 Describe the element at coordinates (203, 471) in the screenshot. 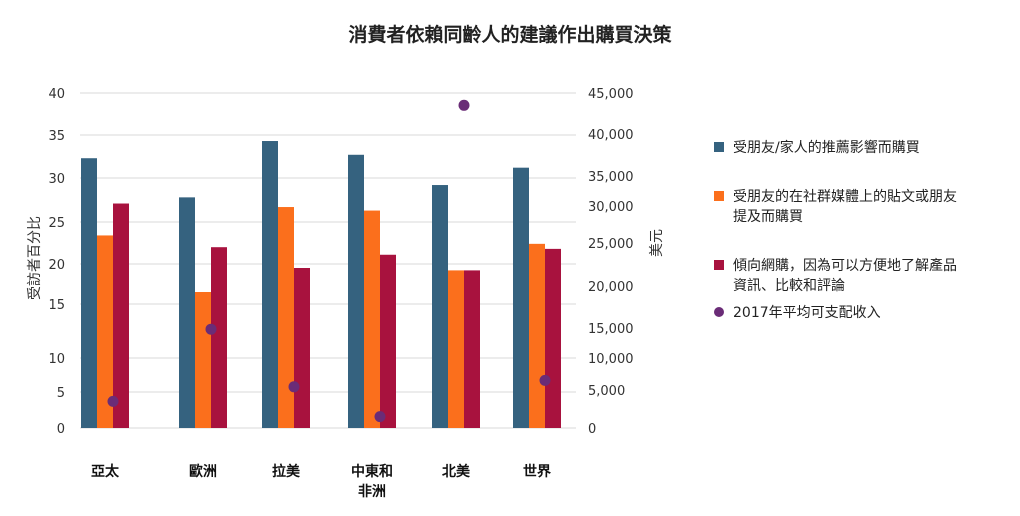

I see `category-label: 歐洲` at that location.